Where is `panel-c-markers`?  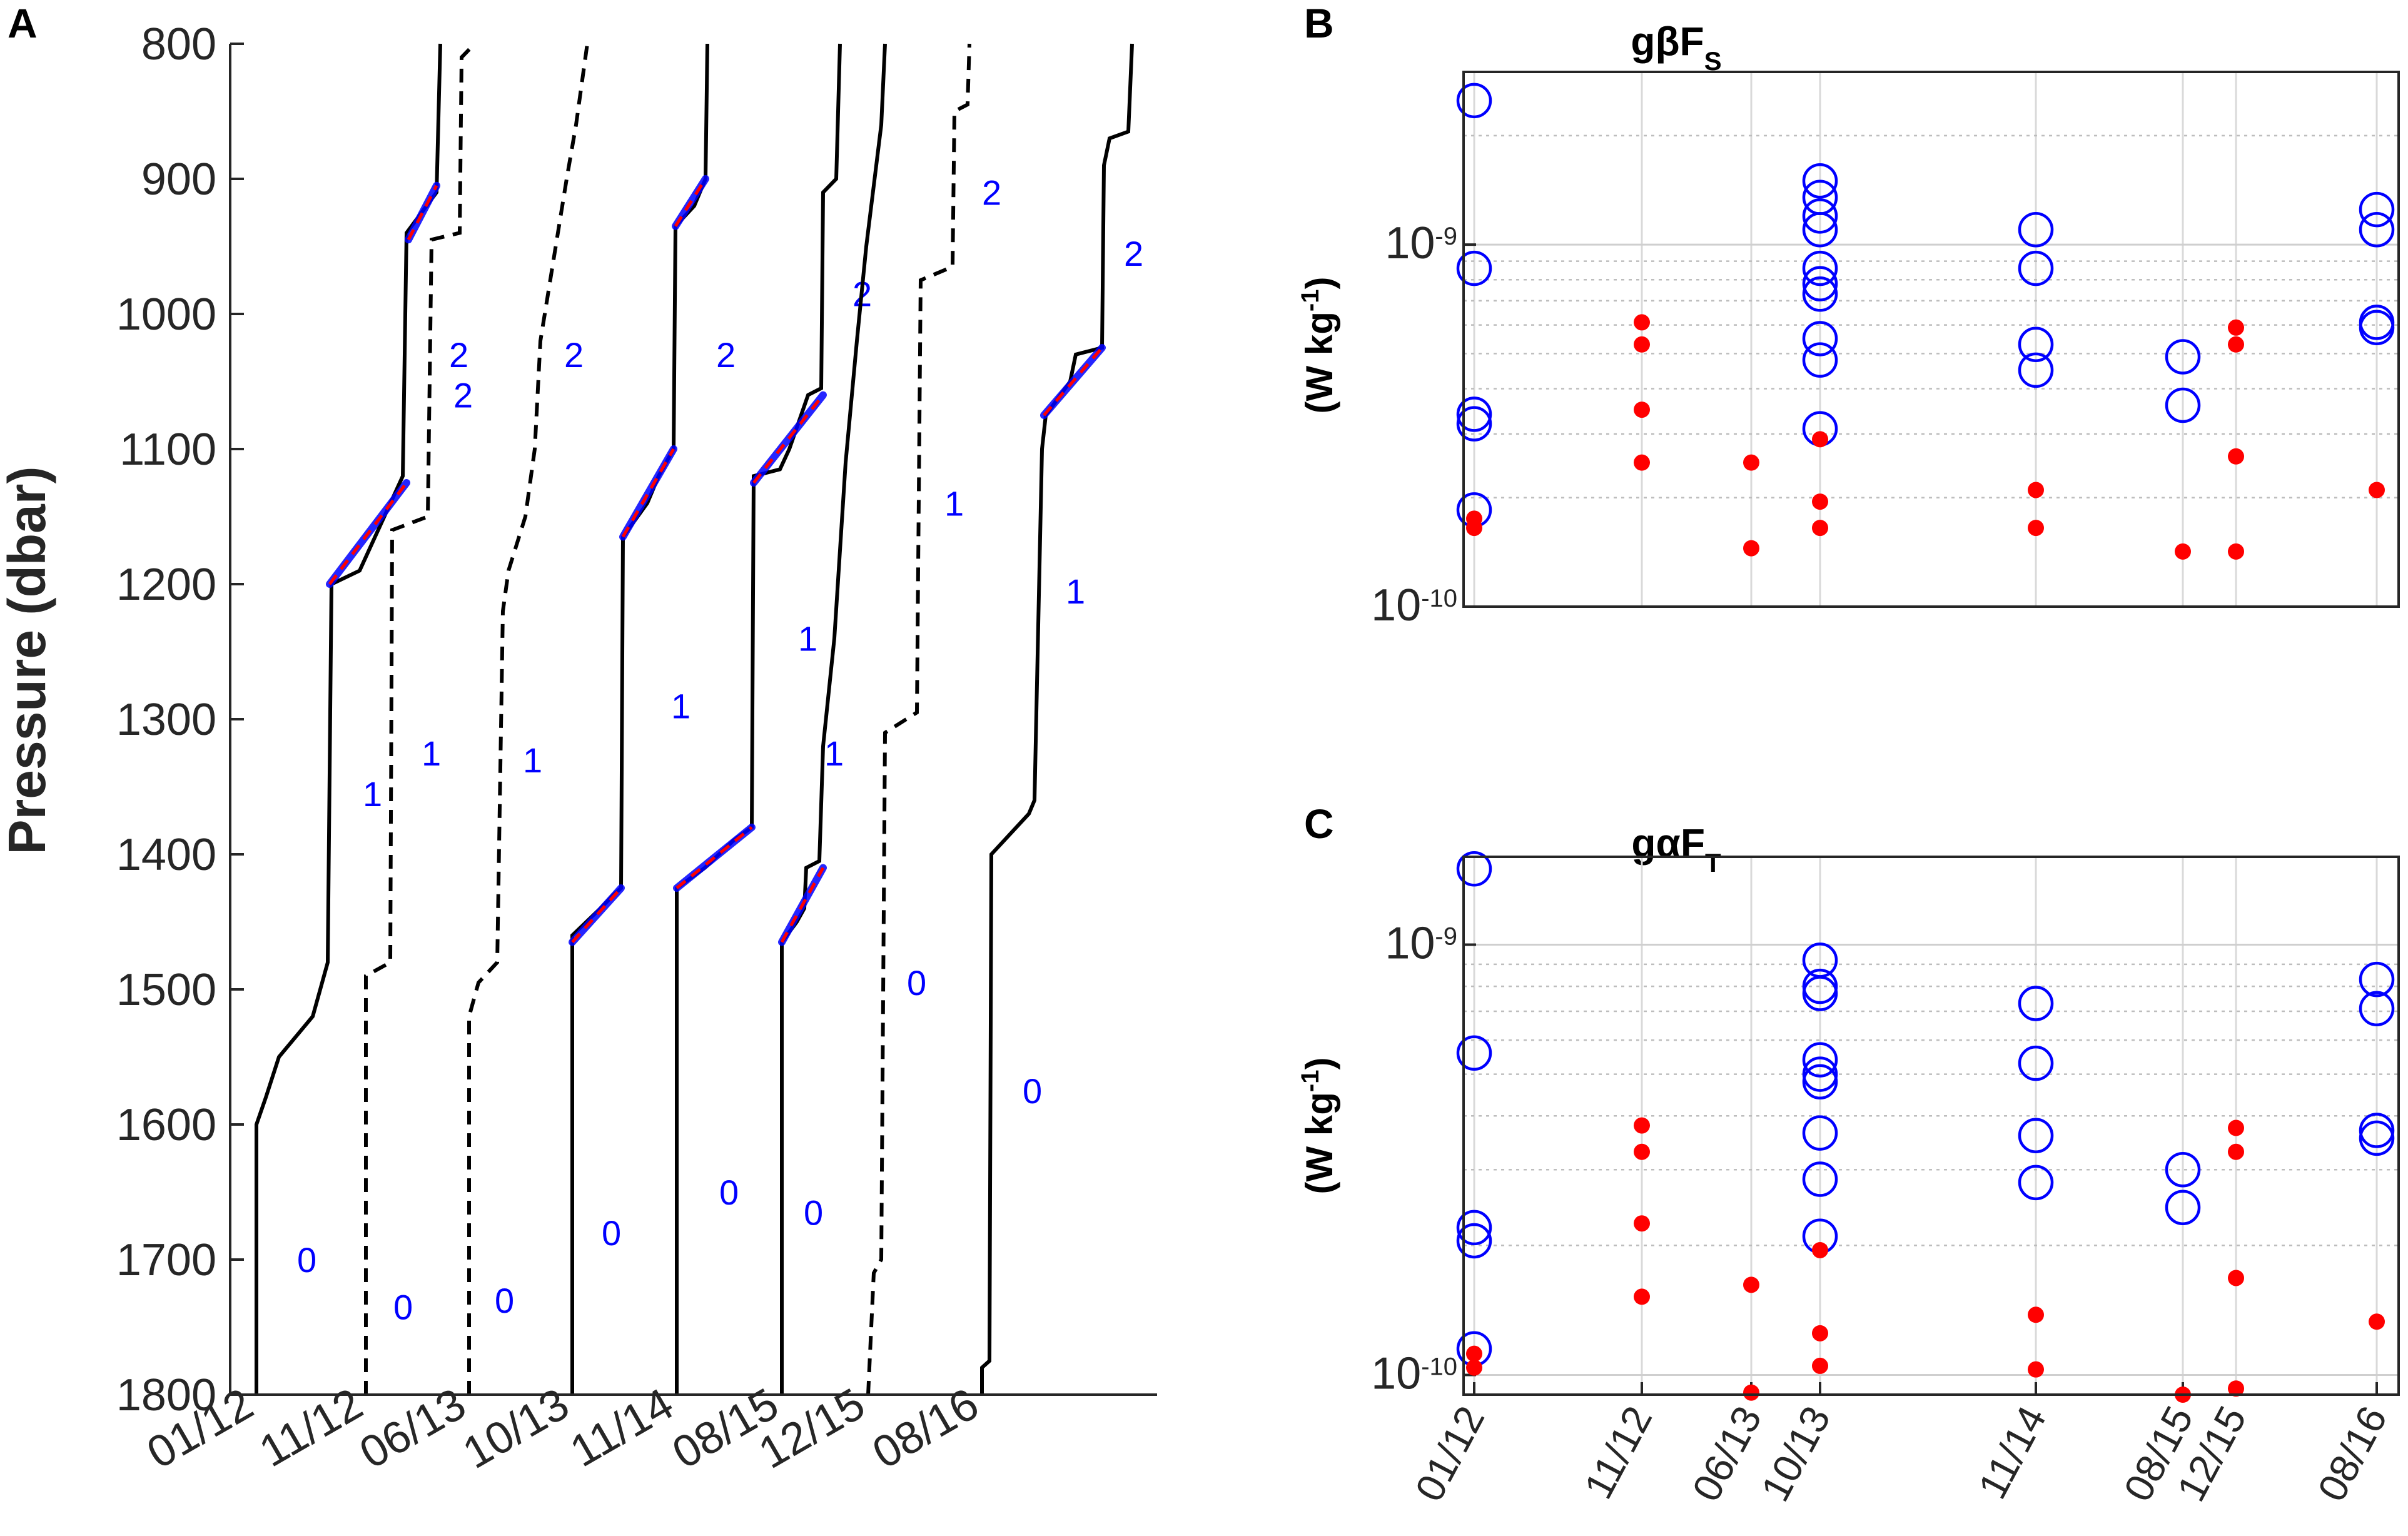
panel-c-markers is located at coordinates (1925, 1127).